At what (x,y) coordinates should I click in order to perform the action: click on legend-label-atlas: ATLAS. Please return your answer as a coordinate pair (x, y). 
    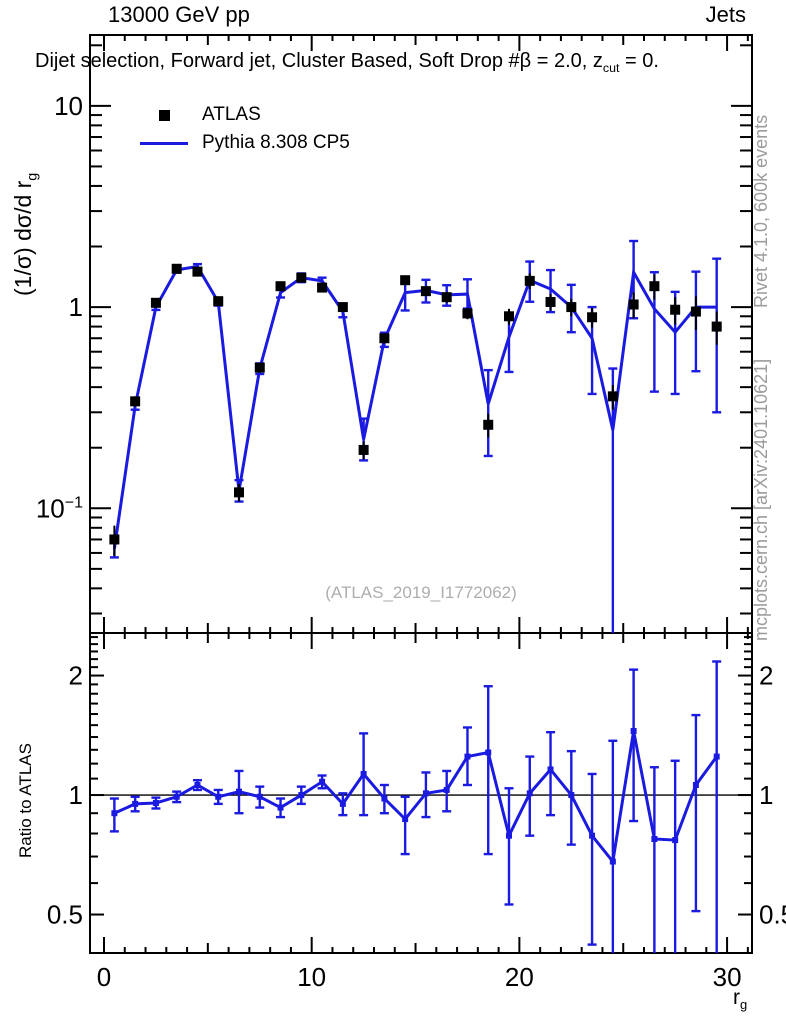
    Looking at the image, I should click on (231, 114).